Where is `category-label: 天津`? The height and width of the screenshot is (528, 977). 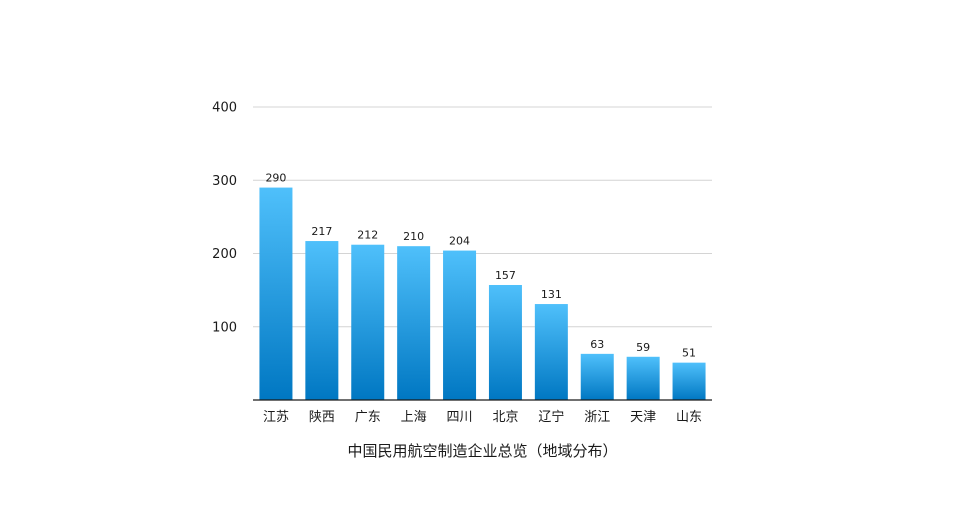 category-label: 天津 is located at coordinates (643, 417).